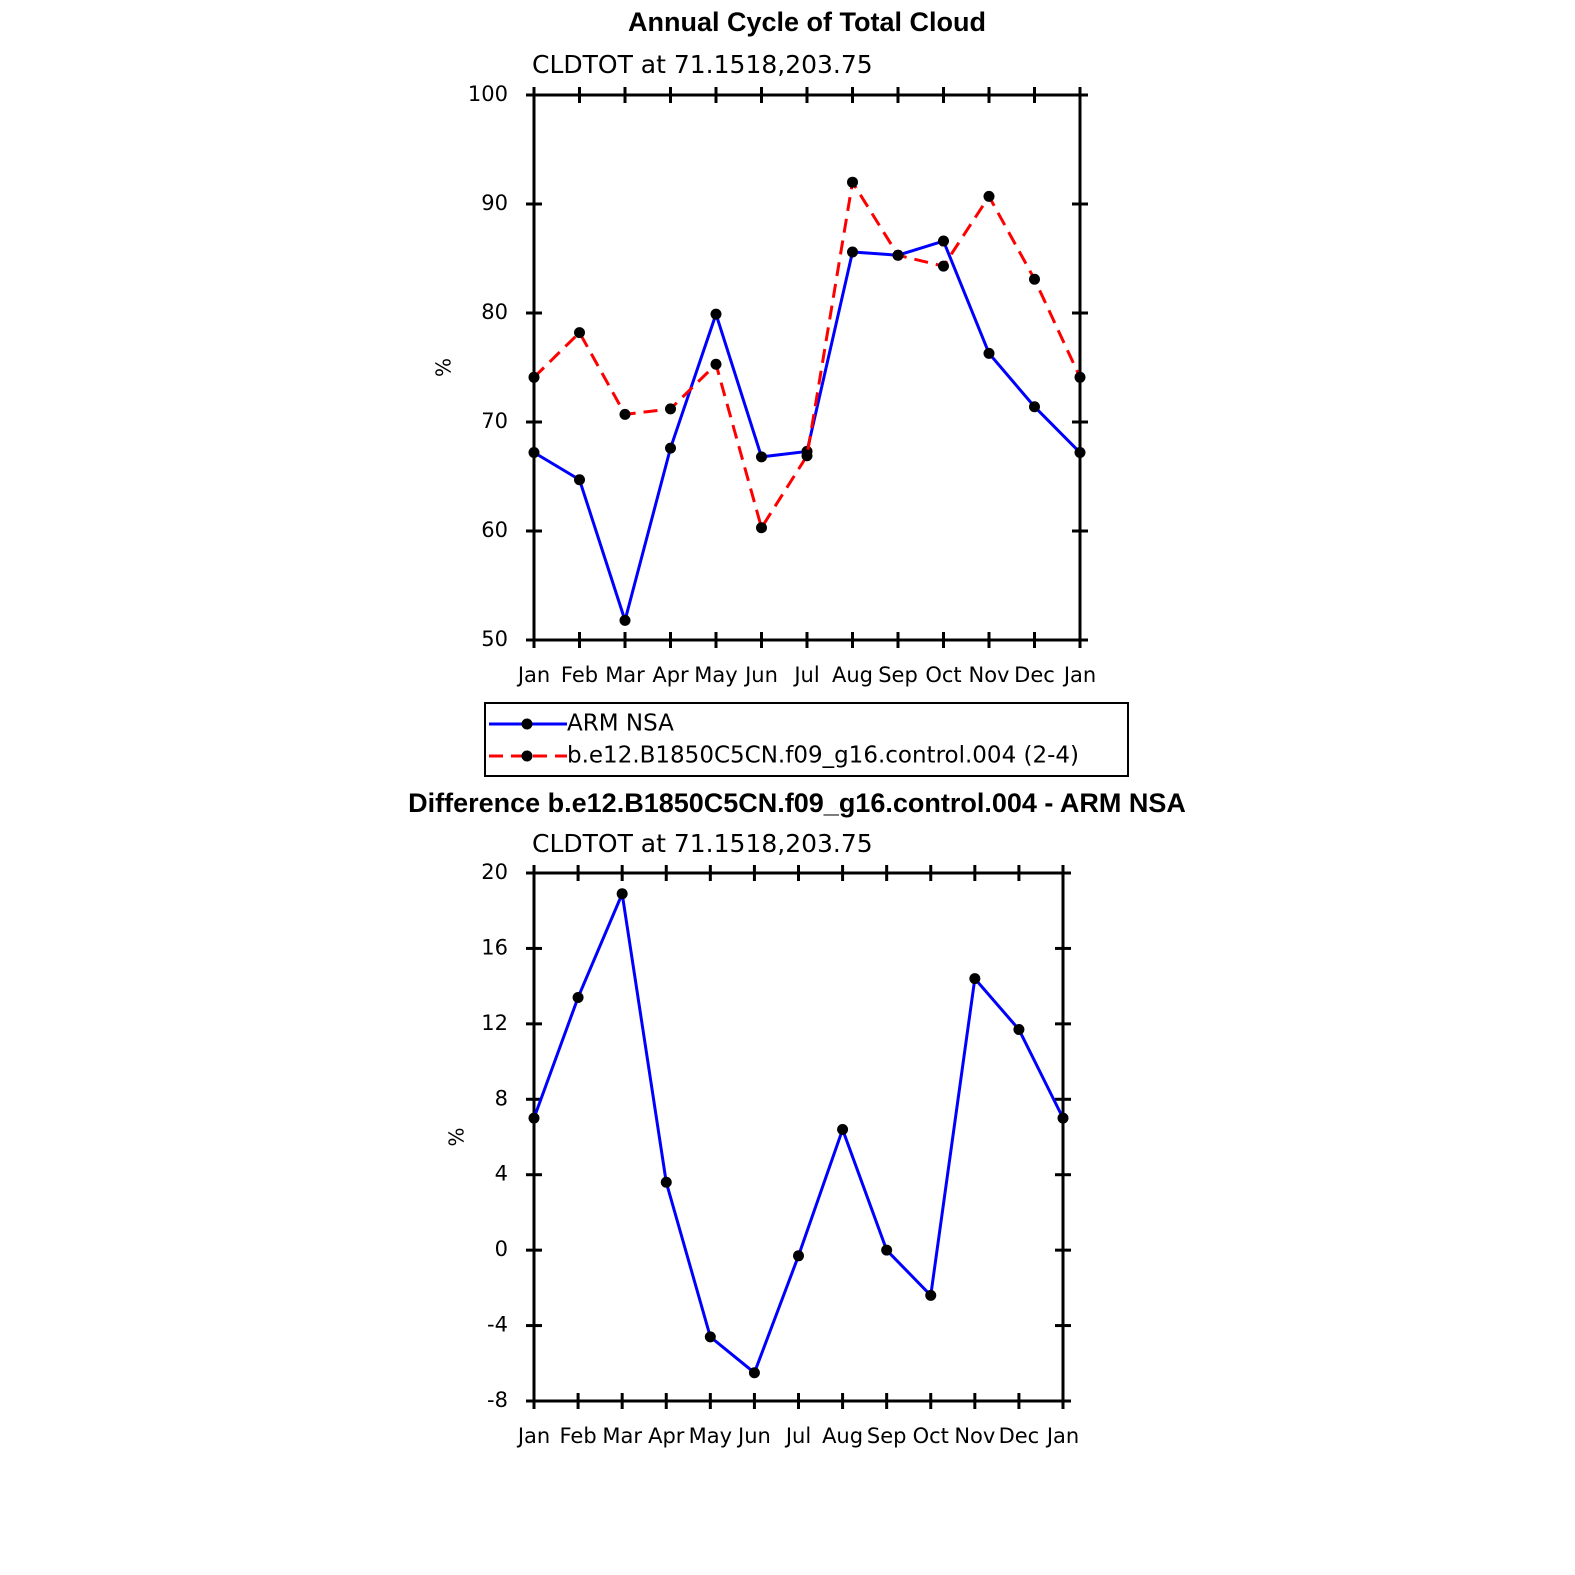  I want to click on legend-box, so click(806, 739).